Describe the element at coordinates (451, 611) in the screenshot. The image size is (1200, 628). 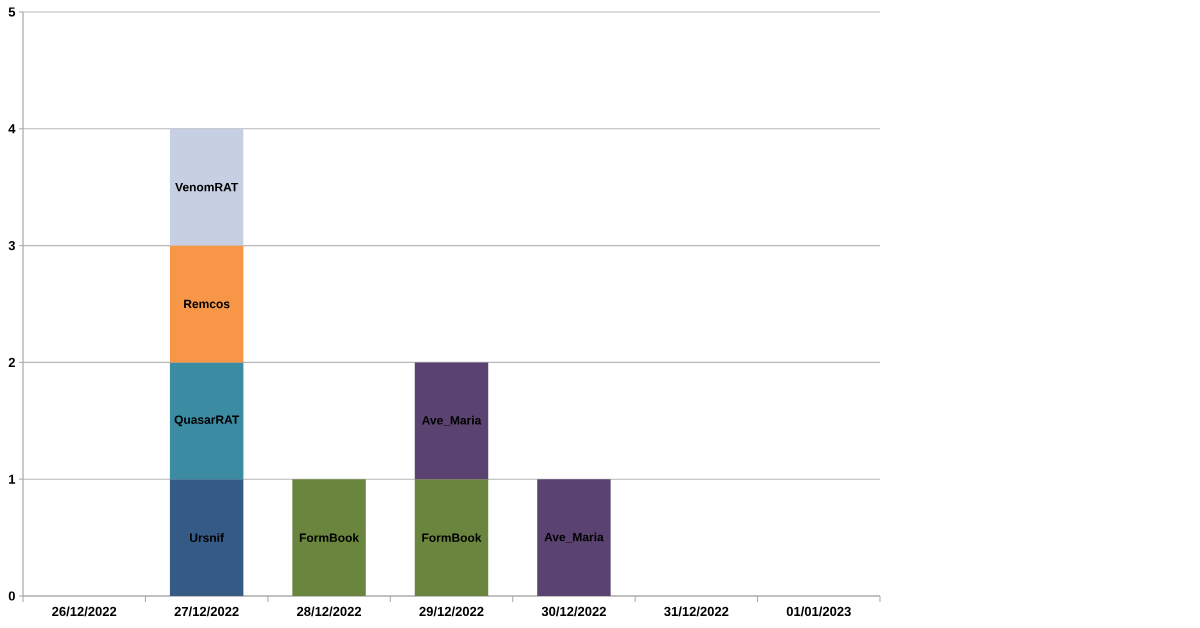
I see `x-tick-label: 29/12/2022` at that location.